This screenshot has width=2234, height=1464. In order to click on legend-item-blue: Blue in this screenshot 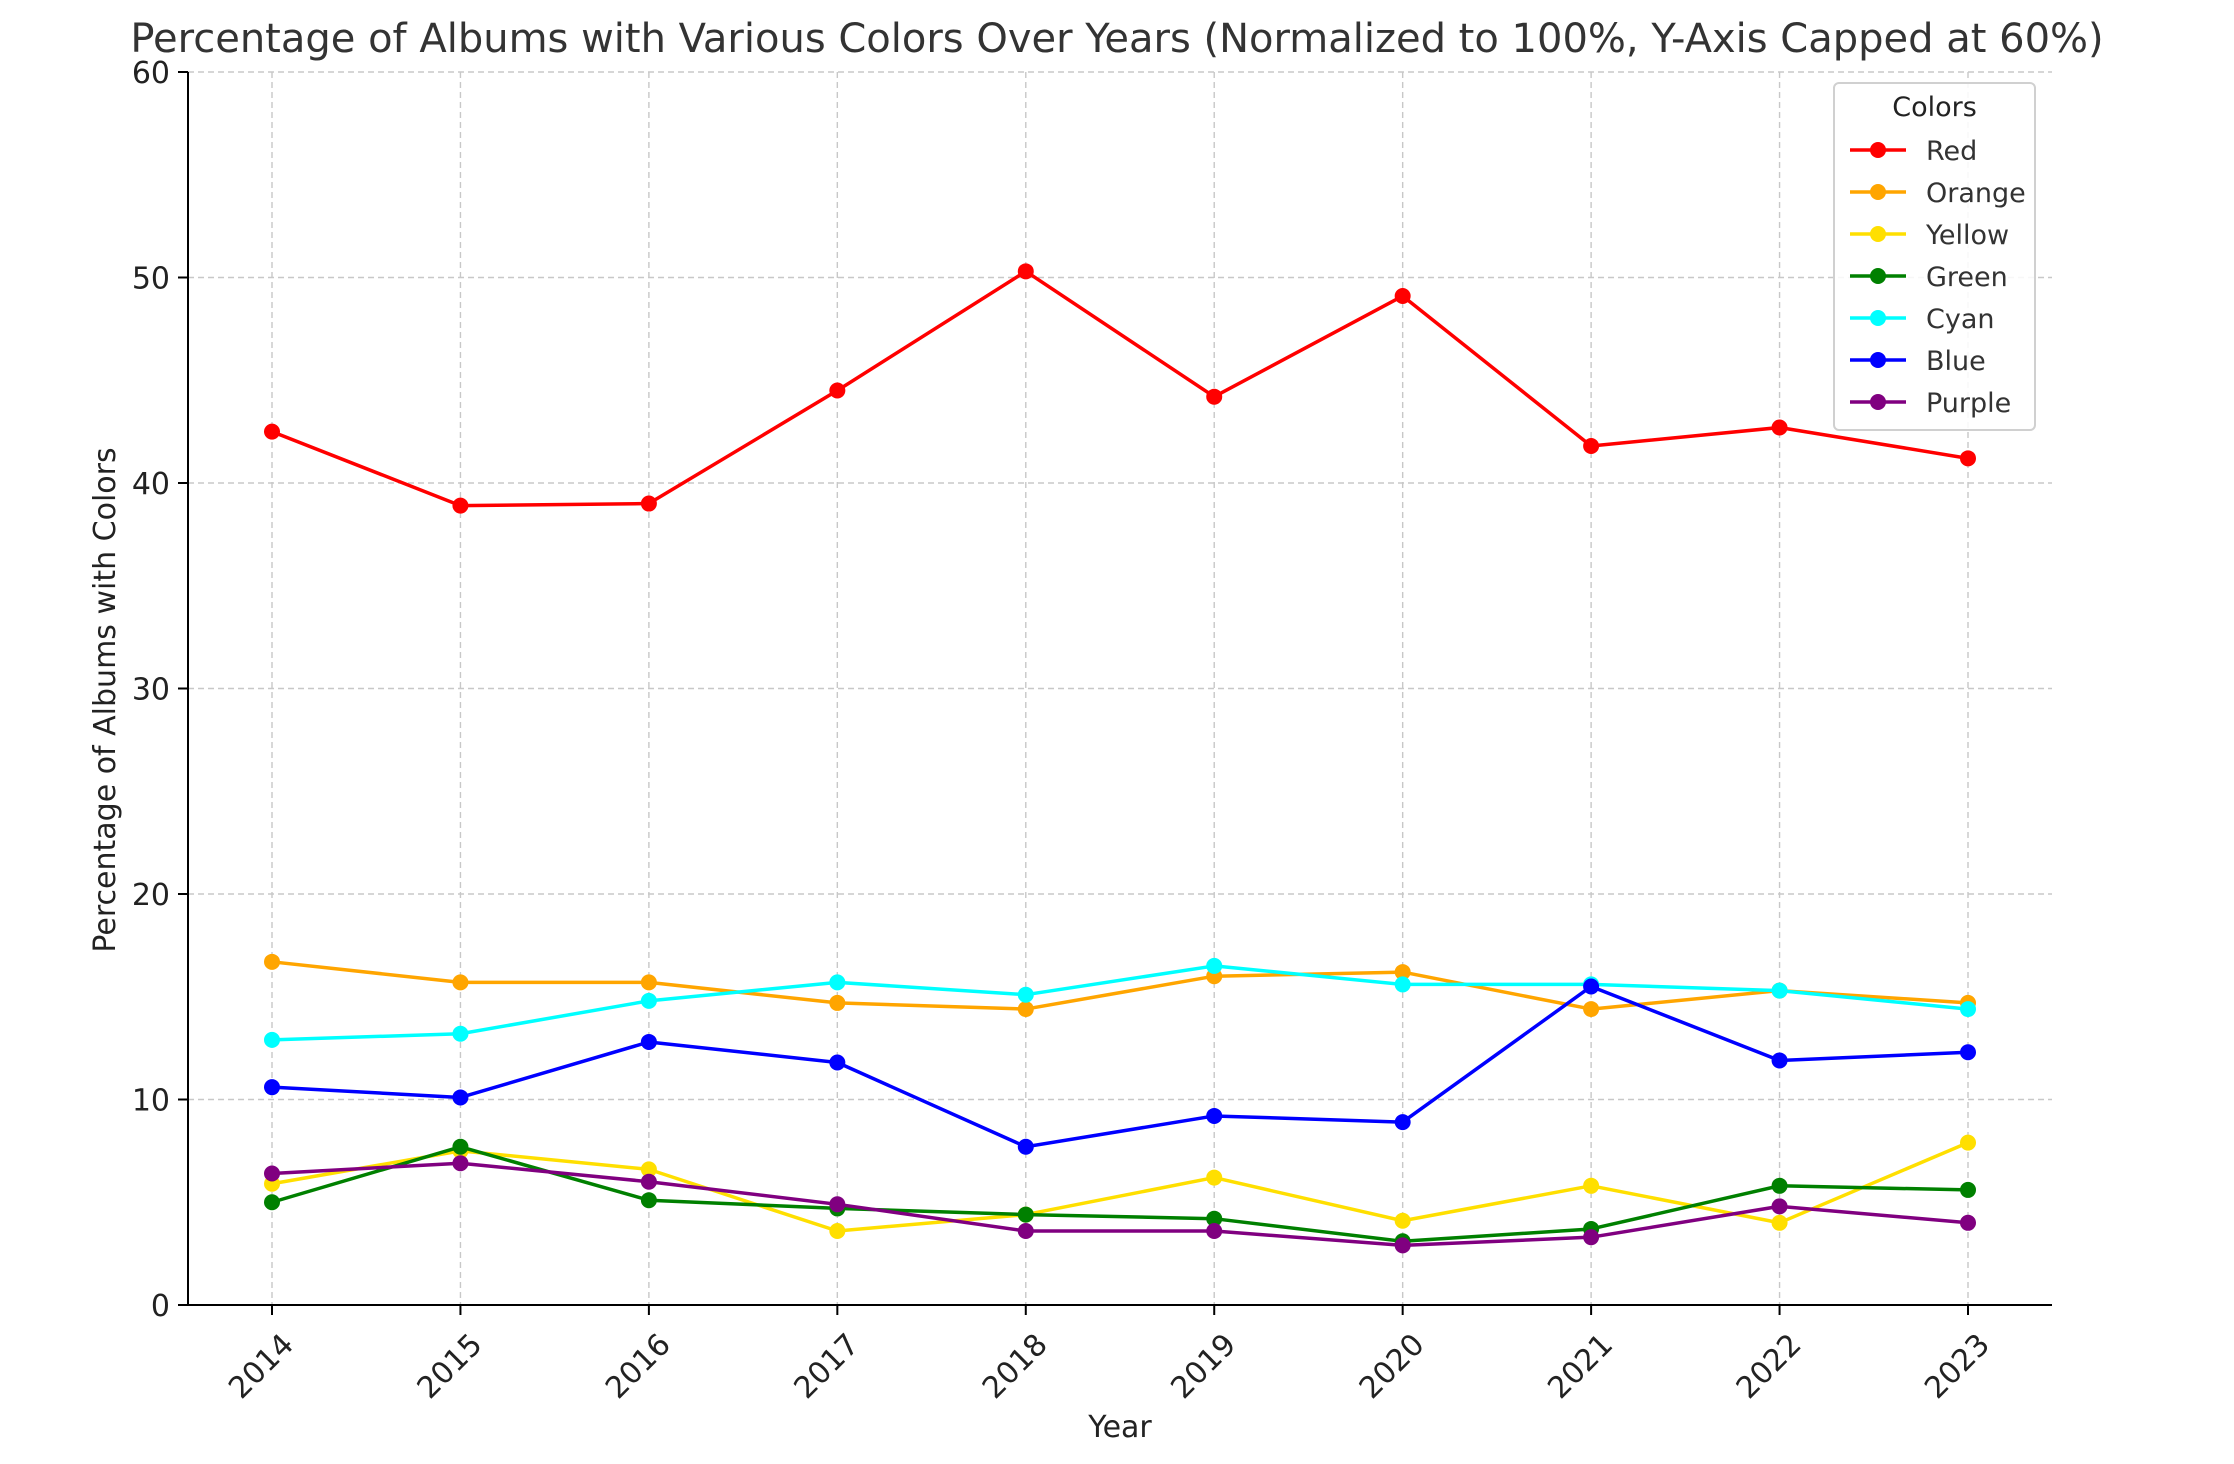, I will do `click(1918, 361)`.